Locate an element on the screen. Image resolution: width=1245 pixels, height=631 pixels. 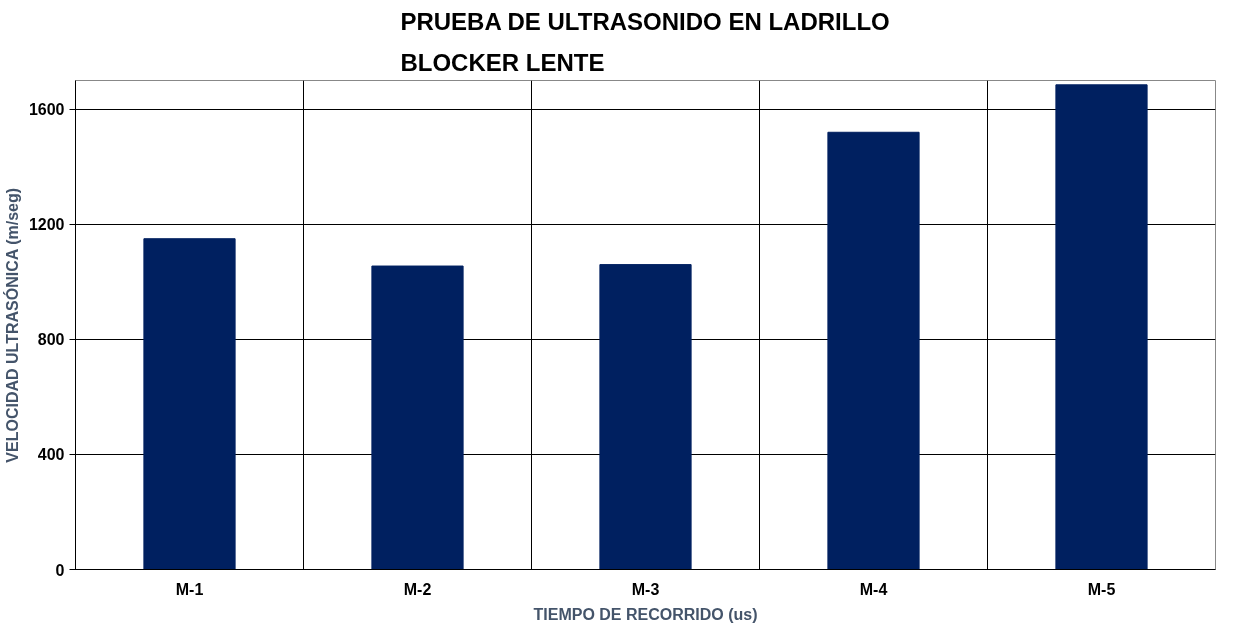
chart-title: PRUEBA DE ULTRASONIDO EN LADRILLO BLOCKER LENTE is located at coordinates (645, 42).